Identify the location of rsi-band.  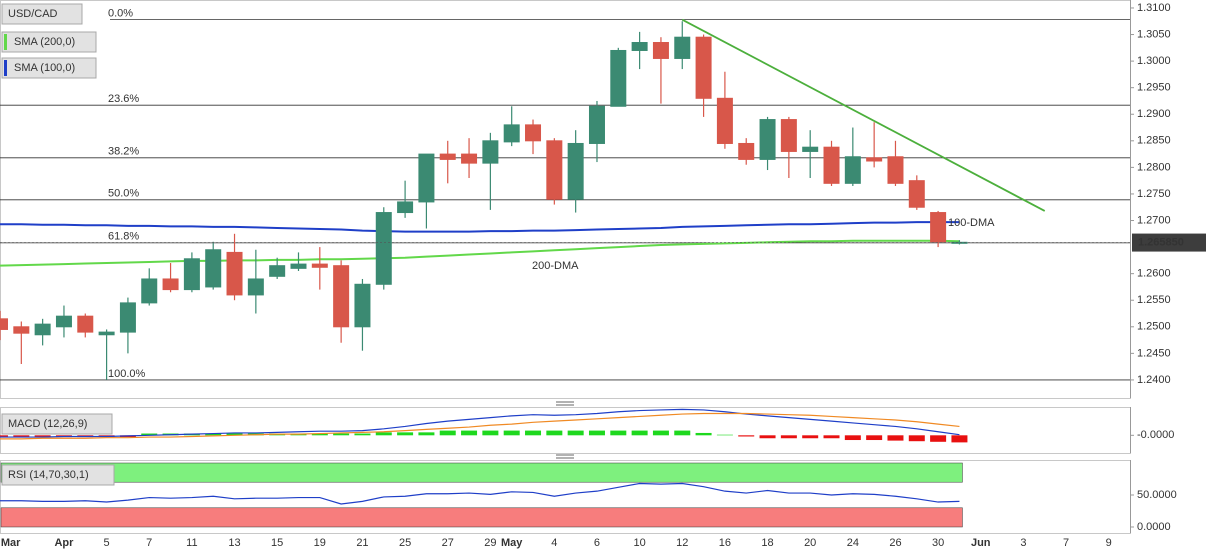
(481, 517).